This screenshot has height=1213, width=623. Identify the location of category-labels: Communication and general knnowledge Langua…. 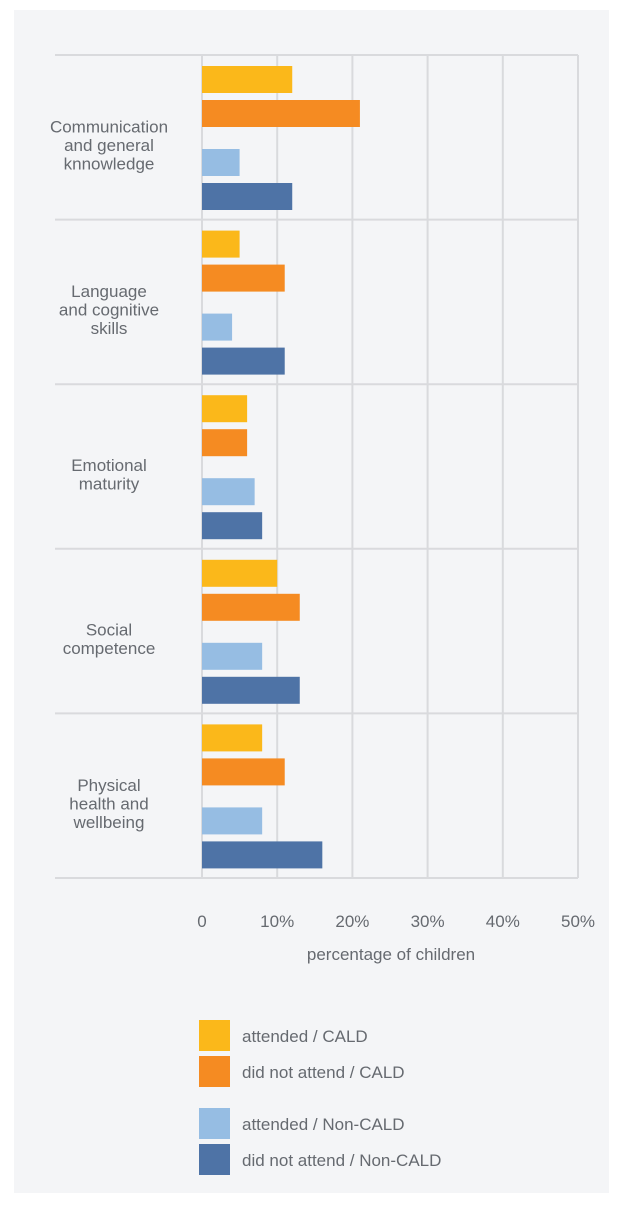
(109, 475).